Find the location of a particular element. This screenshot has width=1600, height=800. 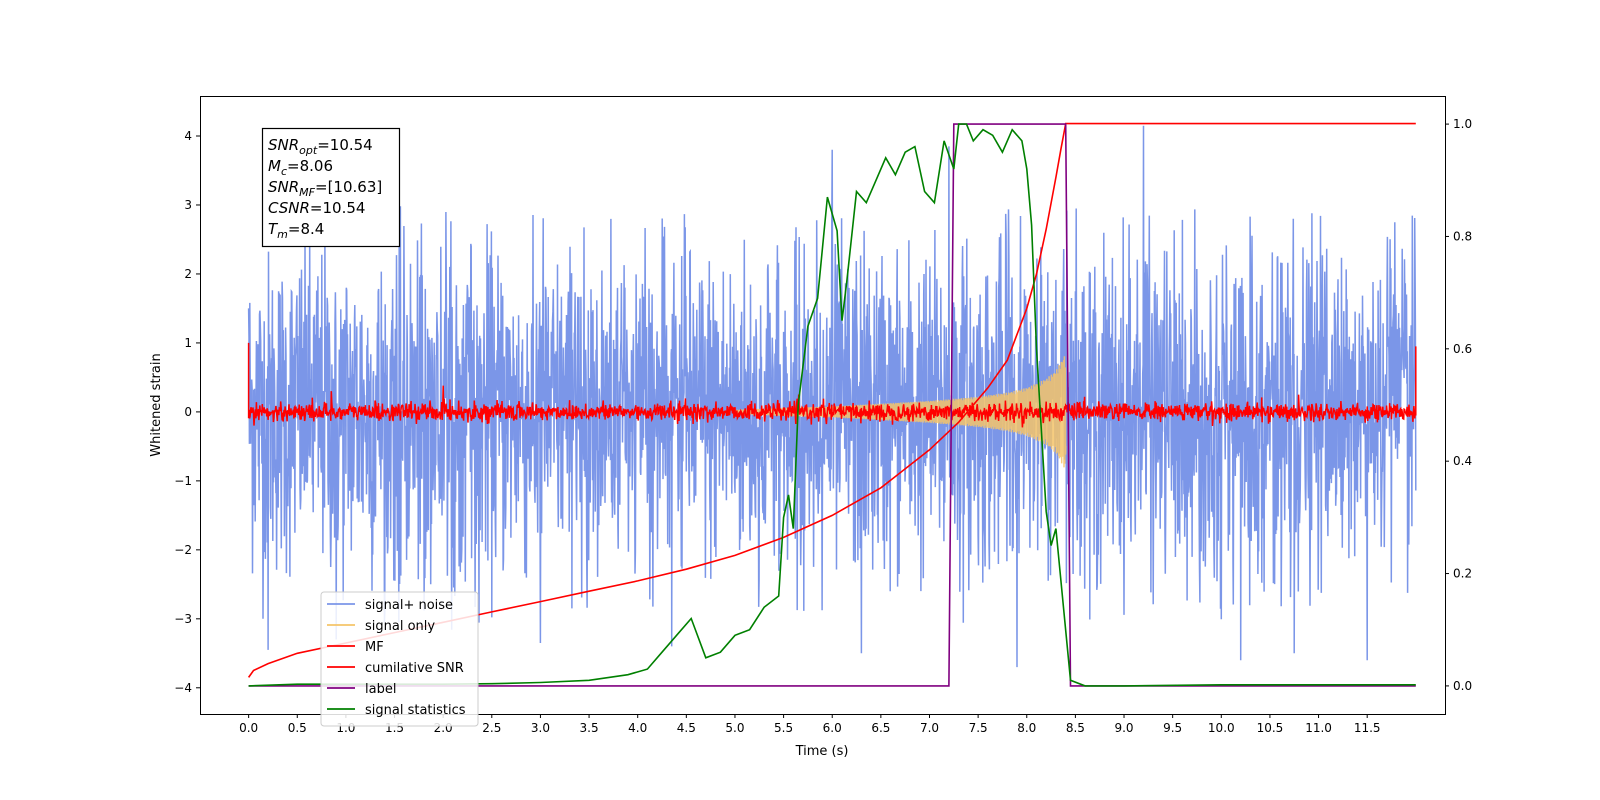

y-right-tick-label: 0.2 is located at coordinates (1462, 574).